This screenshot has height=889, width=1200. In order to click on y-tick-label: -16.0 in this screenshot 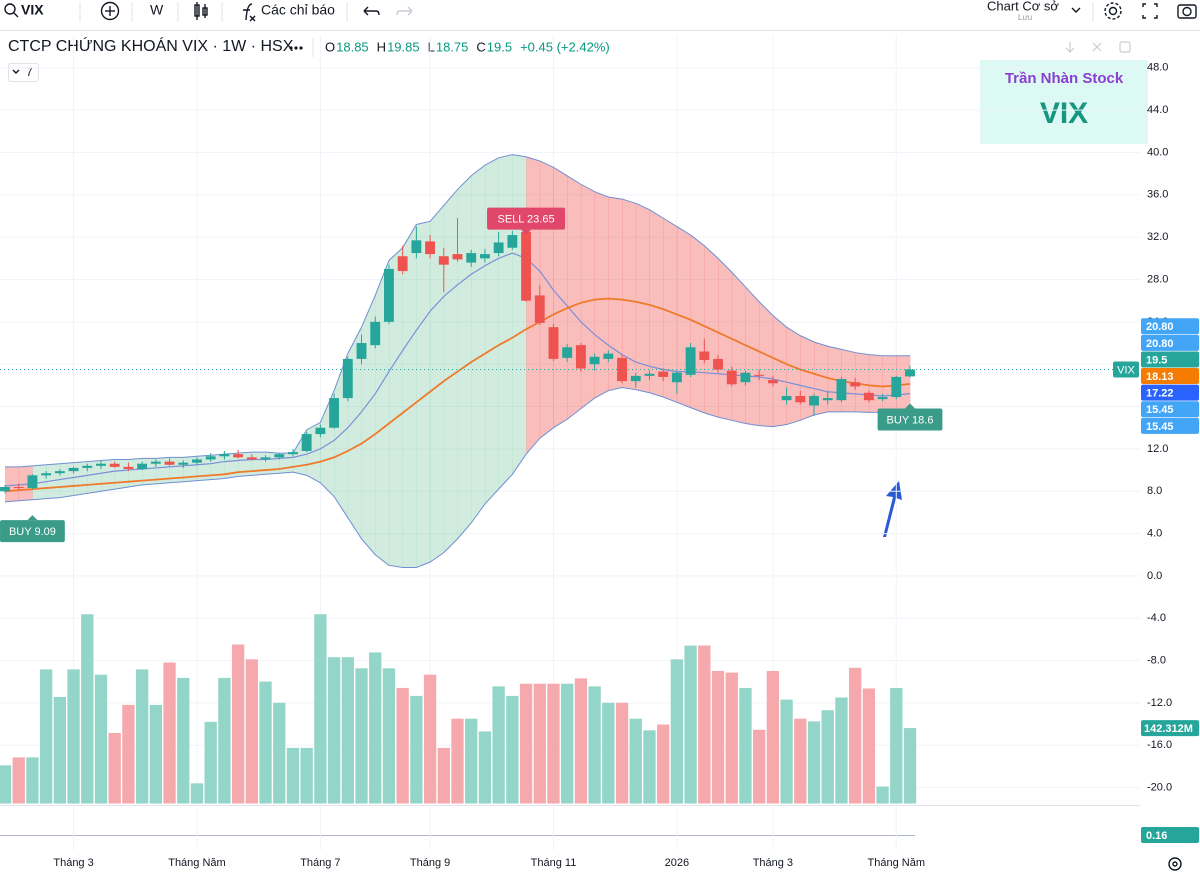, I will do `click(1159, 745)`.